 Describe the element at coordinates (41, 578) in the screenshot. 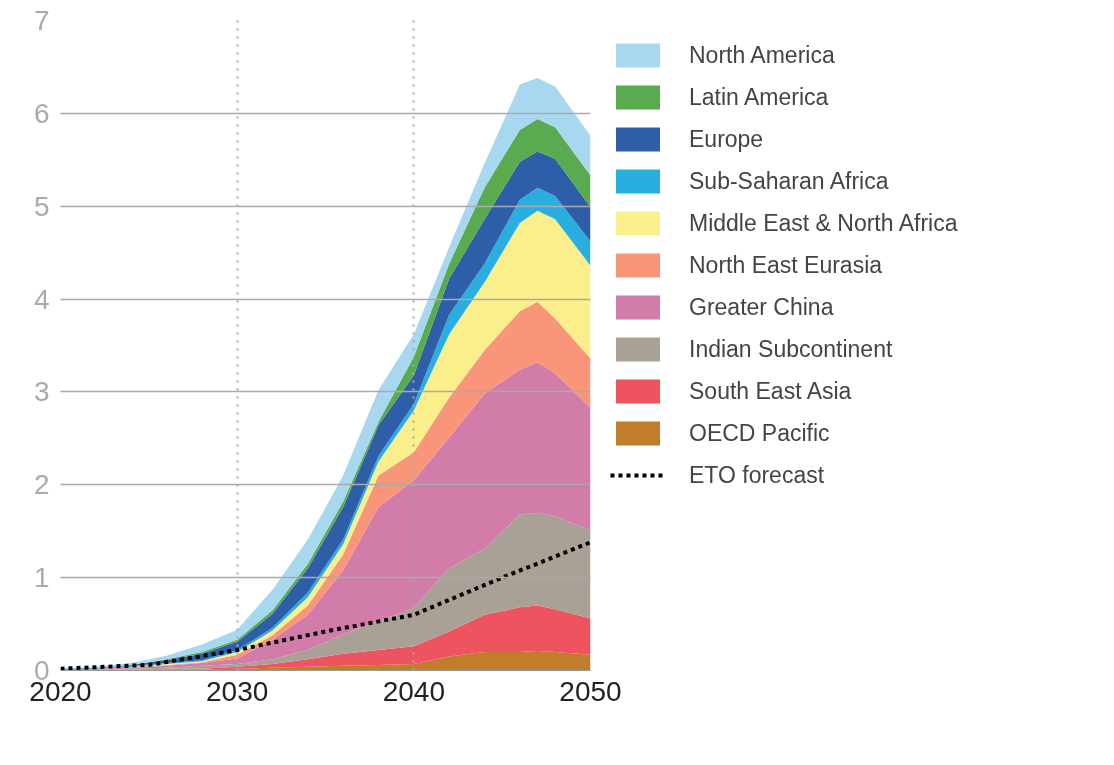

I see `y-tick-label: 1` at that location.